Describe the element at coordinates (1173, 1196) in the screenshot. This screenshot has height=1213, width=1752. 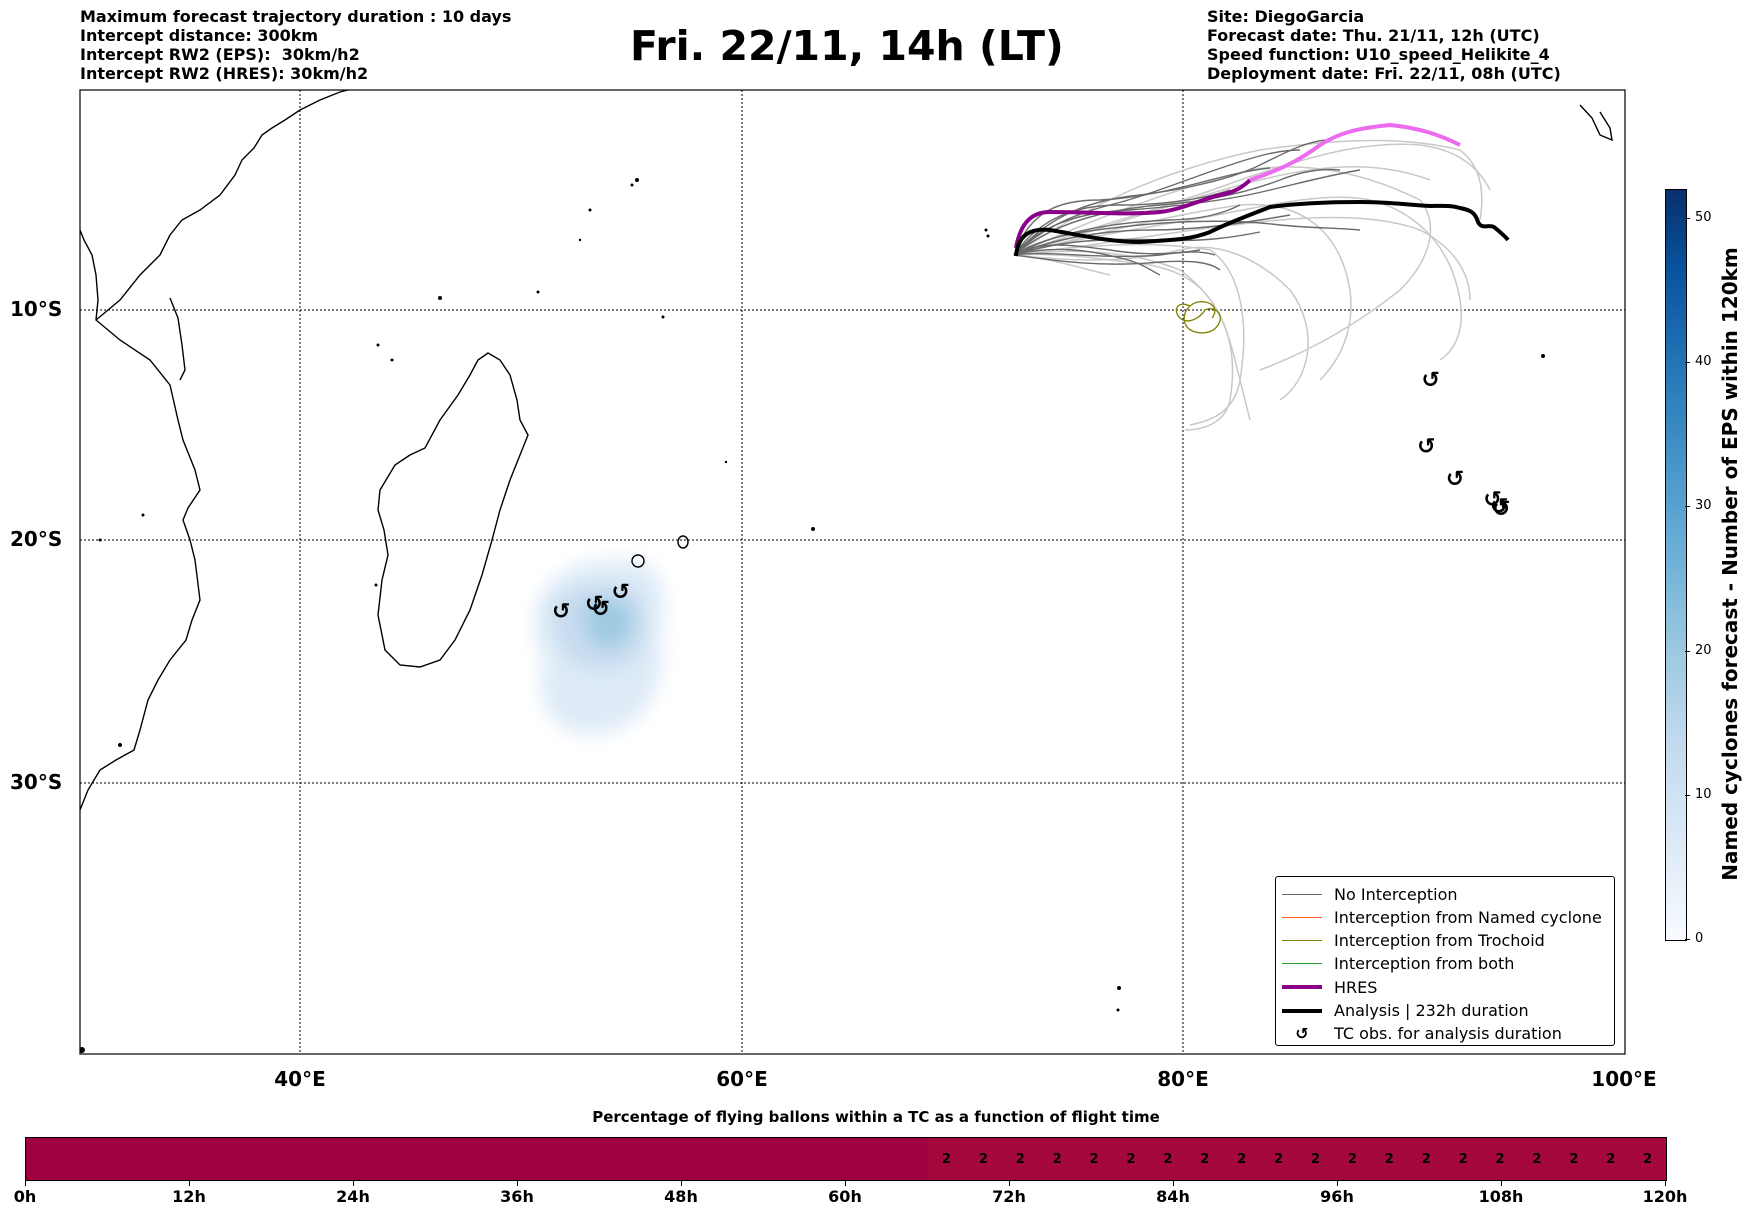
I see `flight-bar-tick-label: 84h` at that location.